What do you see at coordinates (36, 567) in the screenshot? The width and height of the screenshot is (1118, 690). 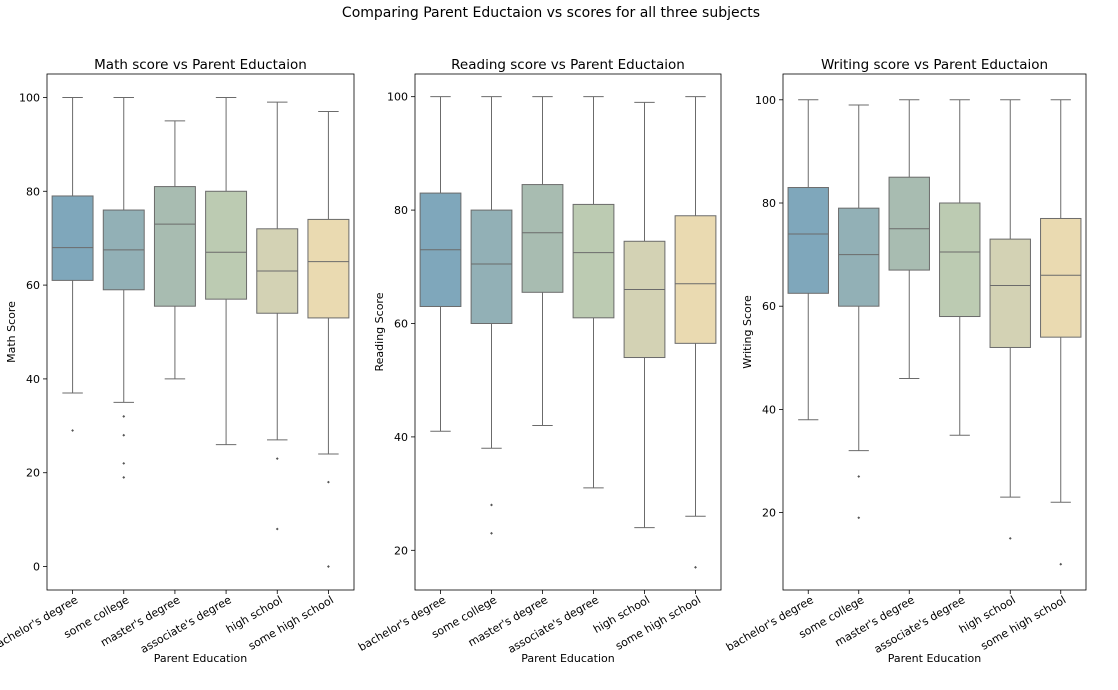 I see `y-tick-label: 0` at bounding box center [36, 567].